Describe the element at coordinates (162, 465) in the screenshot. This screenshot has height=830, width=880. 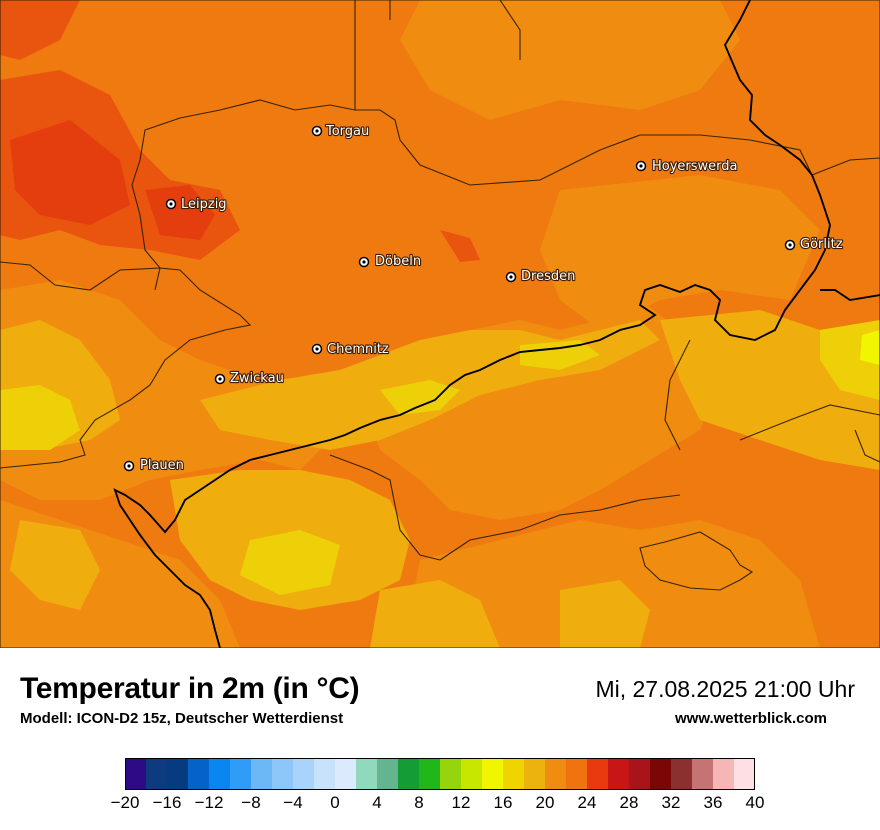
I see `city-label-plauen: Plauen` at that location.